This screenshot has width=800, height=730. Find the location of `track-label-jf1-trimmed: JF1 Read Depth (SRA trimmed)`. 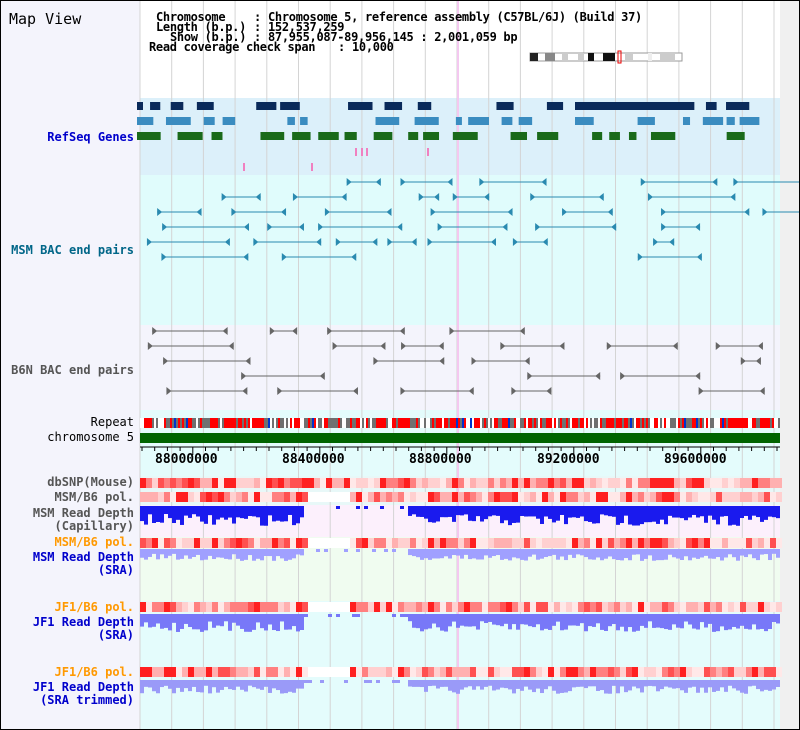

track-label-jf1-trimmed: JF1 Read Depth (SRA trimmed) is located at coordinates (83, 693).